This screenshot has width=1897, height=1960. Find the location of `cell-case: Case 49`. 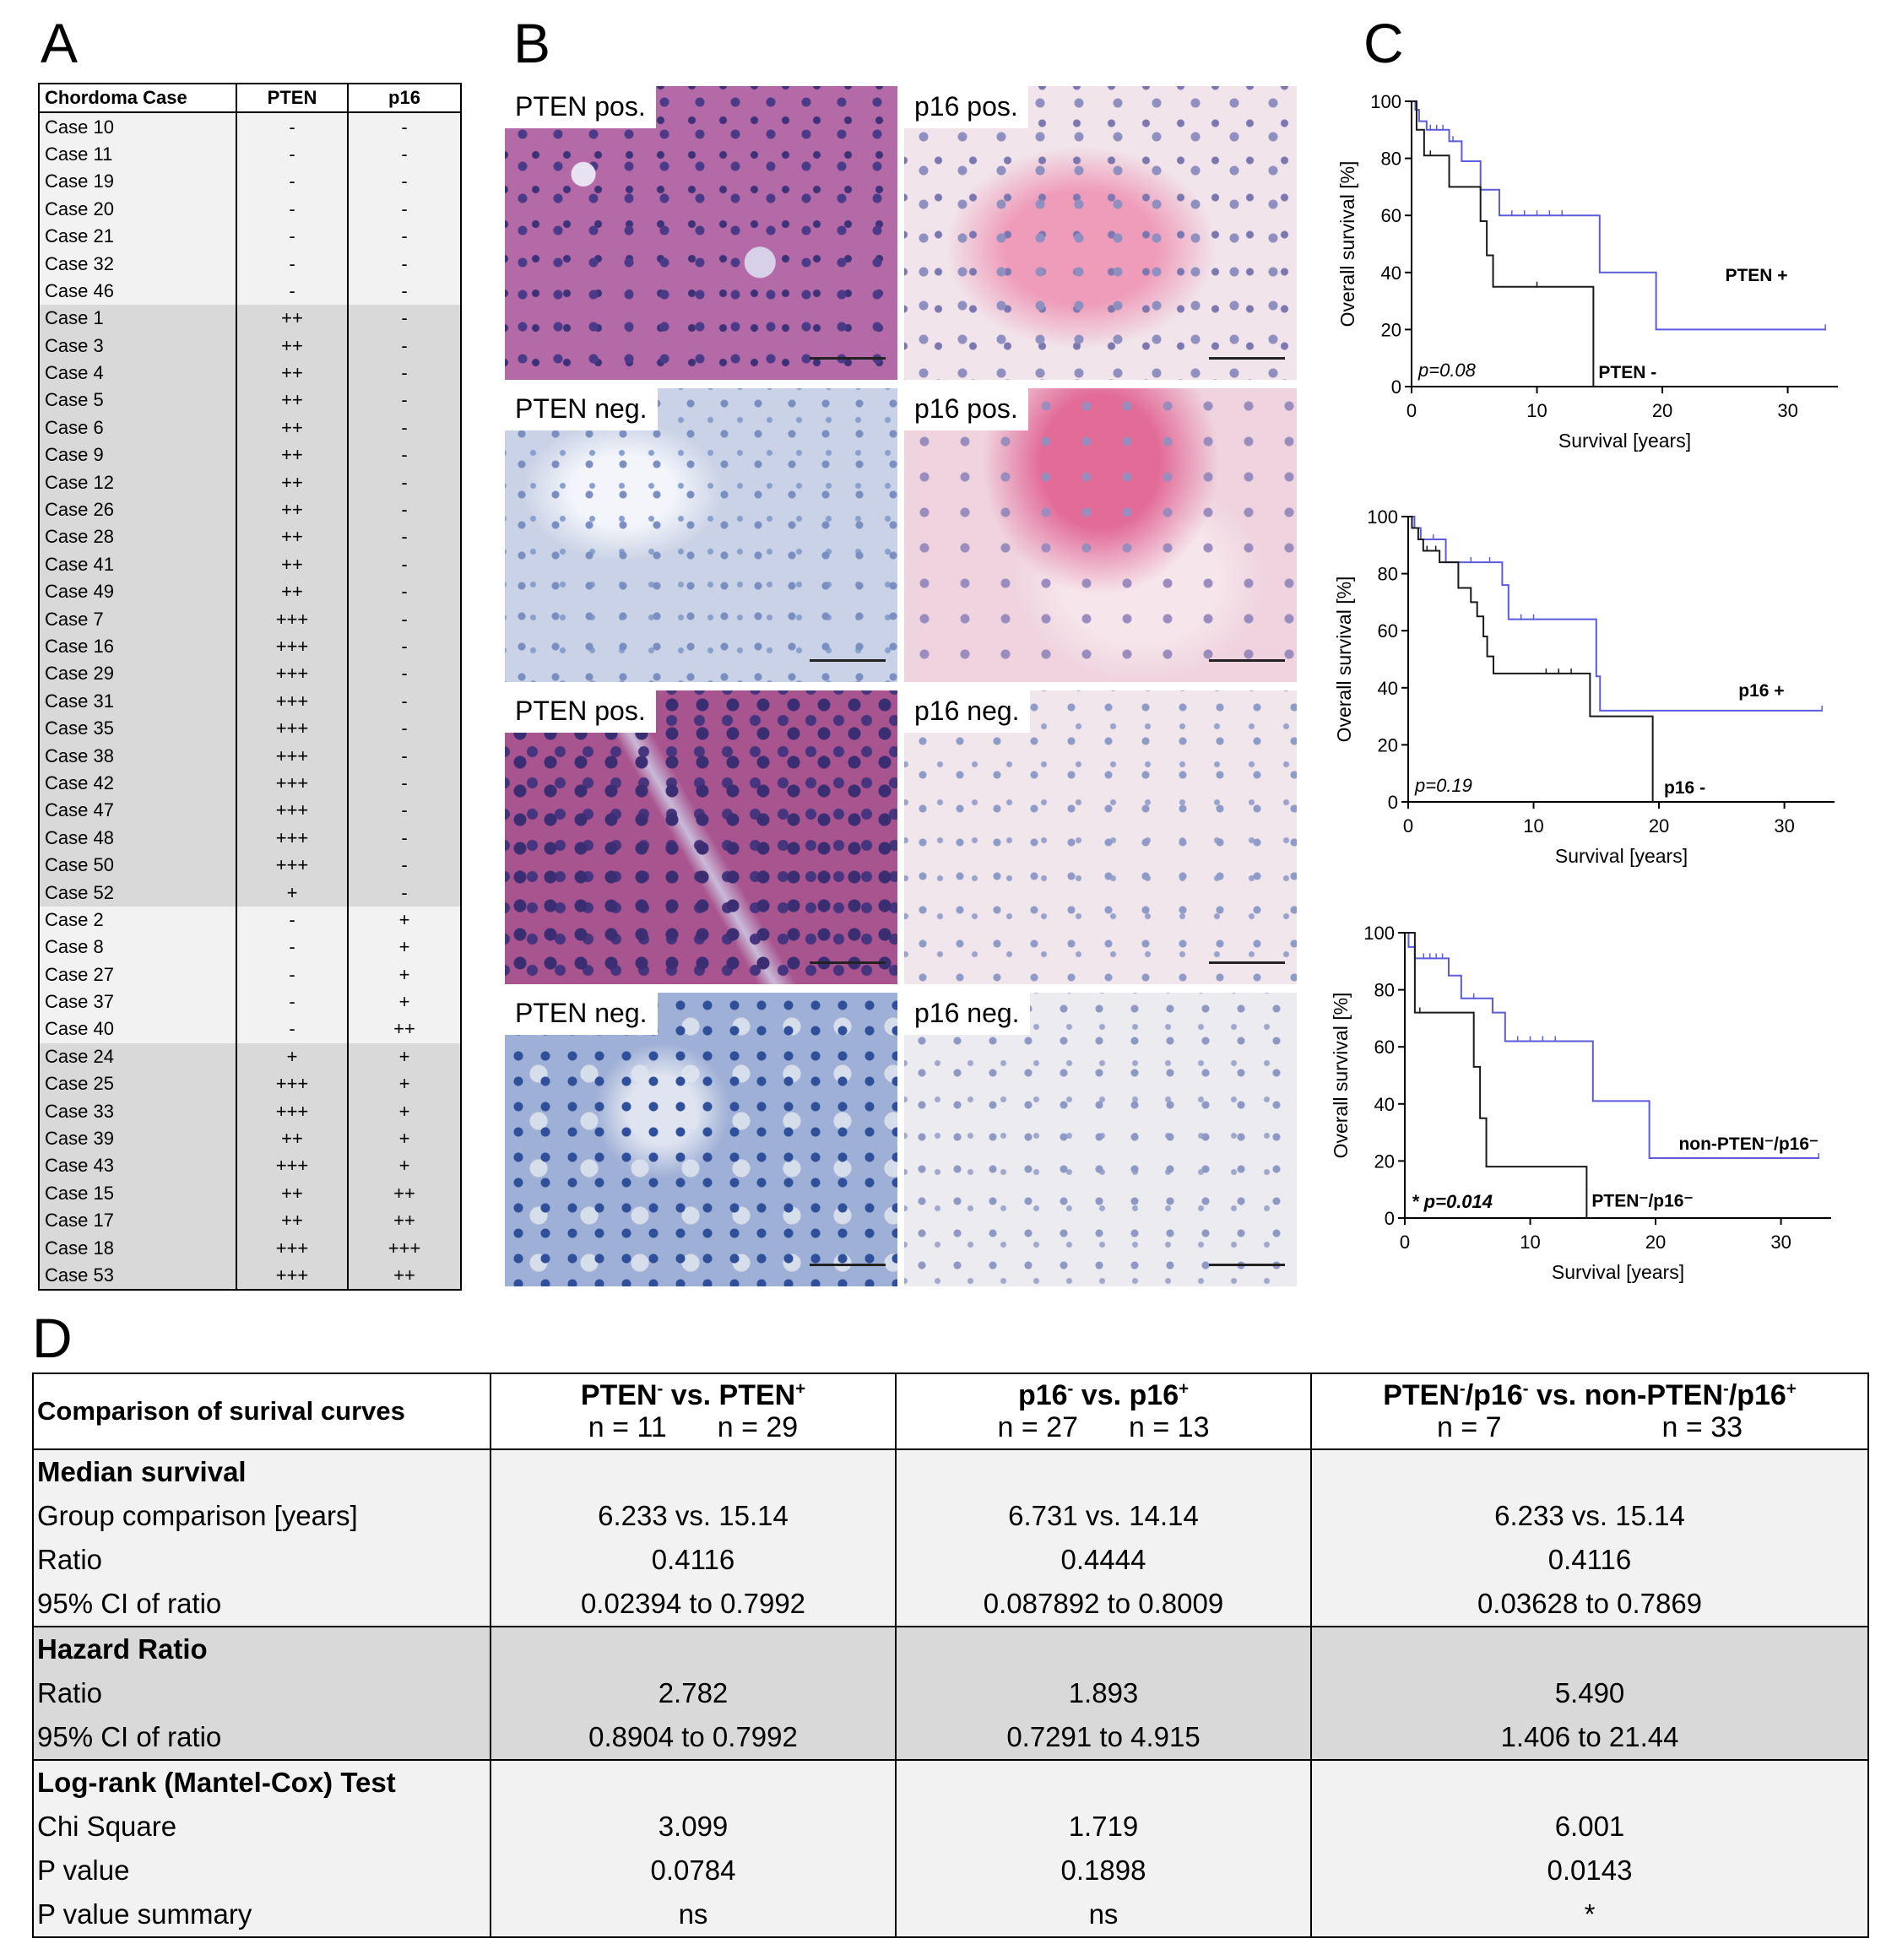

cell-case: Case 49 is located at coordinates (137, 592).